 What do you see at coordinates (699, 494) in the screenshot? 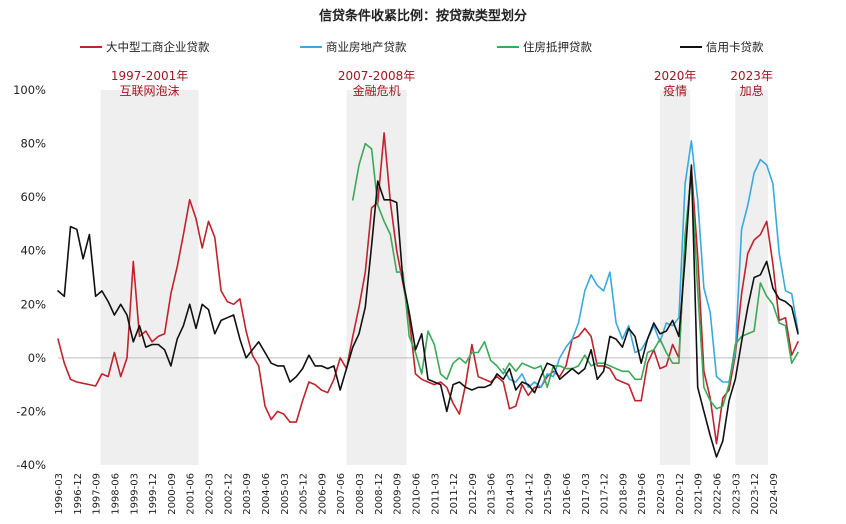
I see `x-tick-label: 2021-09` at bounding box center [699, 494].